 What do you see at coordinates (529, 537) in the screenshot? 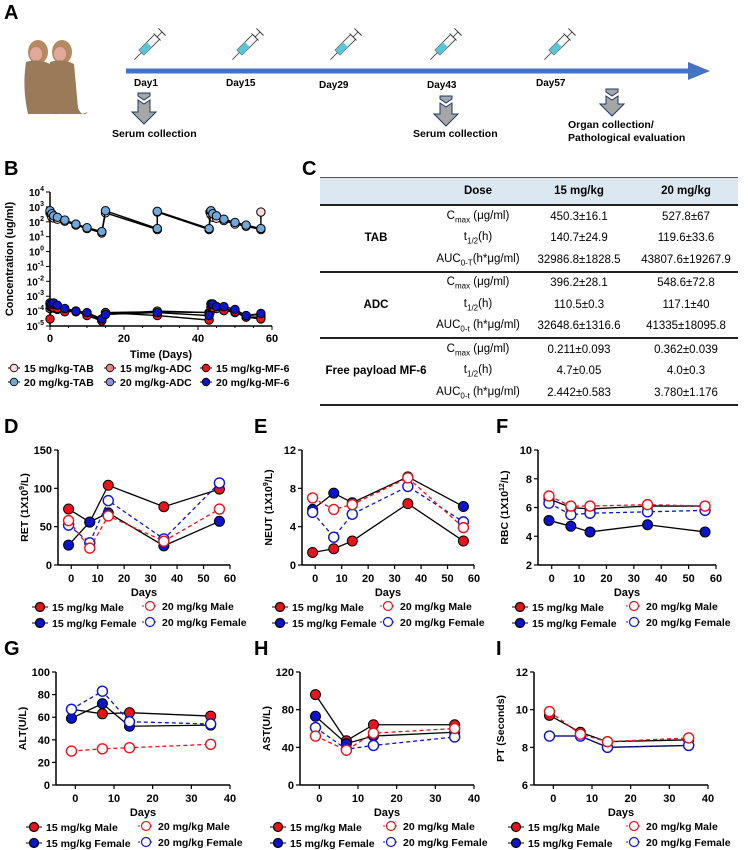
I see `y-tick-label: 4` at bounding box center [529, 537].